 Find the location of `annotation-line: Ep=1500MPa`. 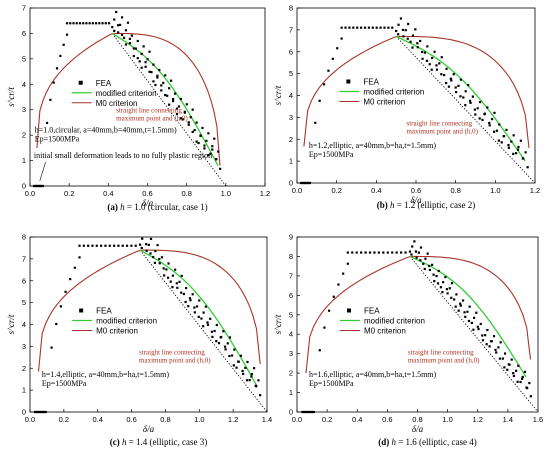

annotation-line: Ep=1500MPa is located at coordinates (57, 139).